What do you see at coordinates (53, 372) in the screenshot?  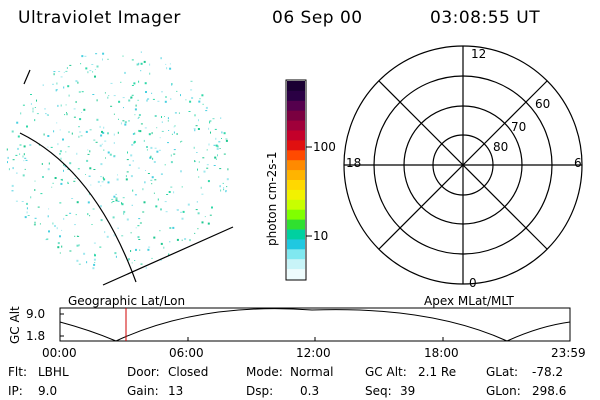 I see `flt-value: LBHL` at bounding box center [53, 372].